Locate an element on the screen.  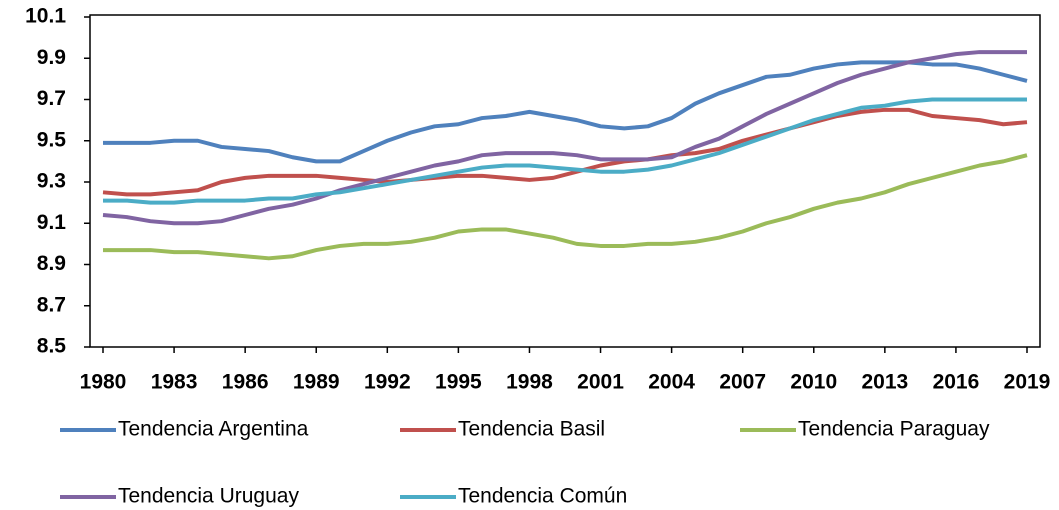
legend-label: Tendencia Común is located at coordinates (542, 496).